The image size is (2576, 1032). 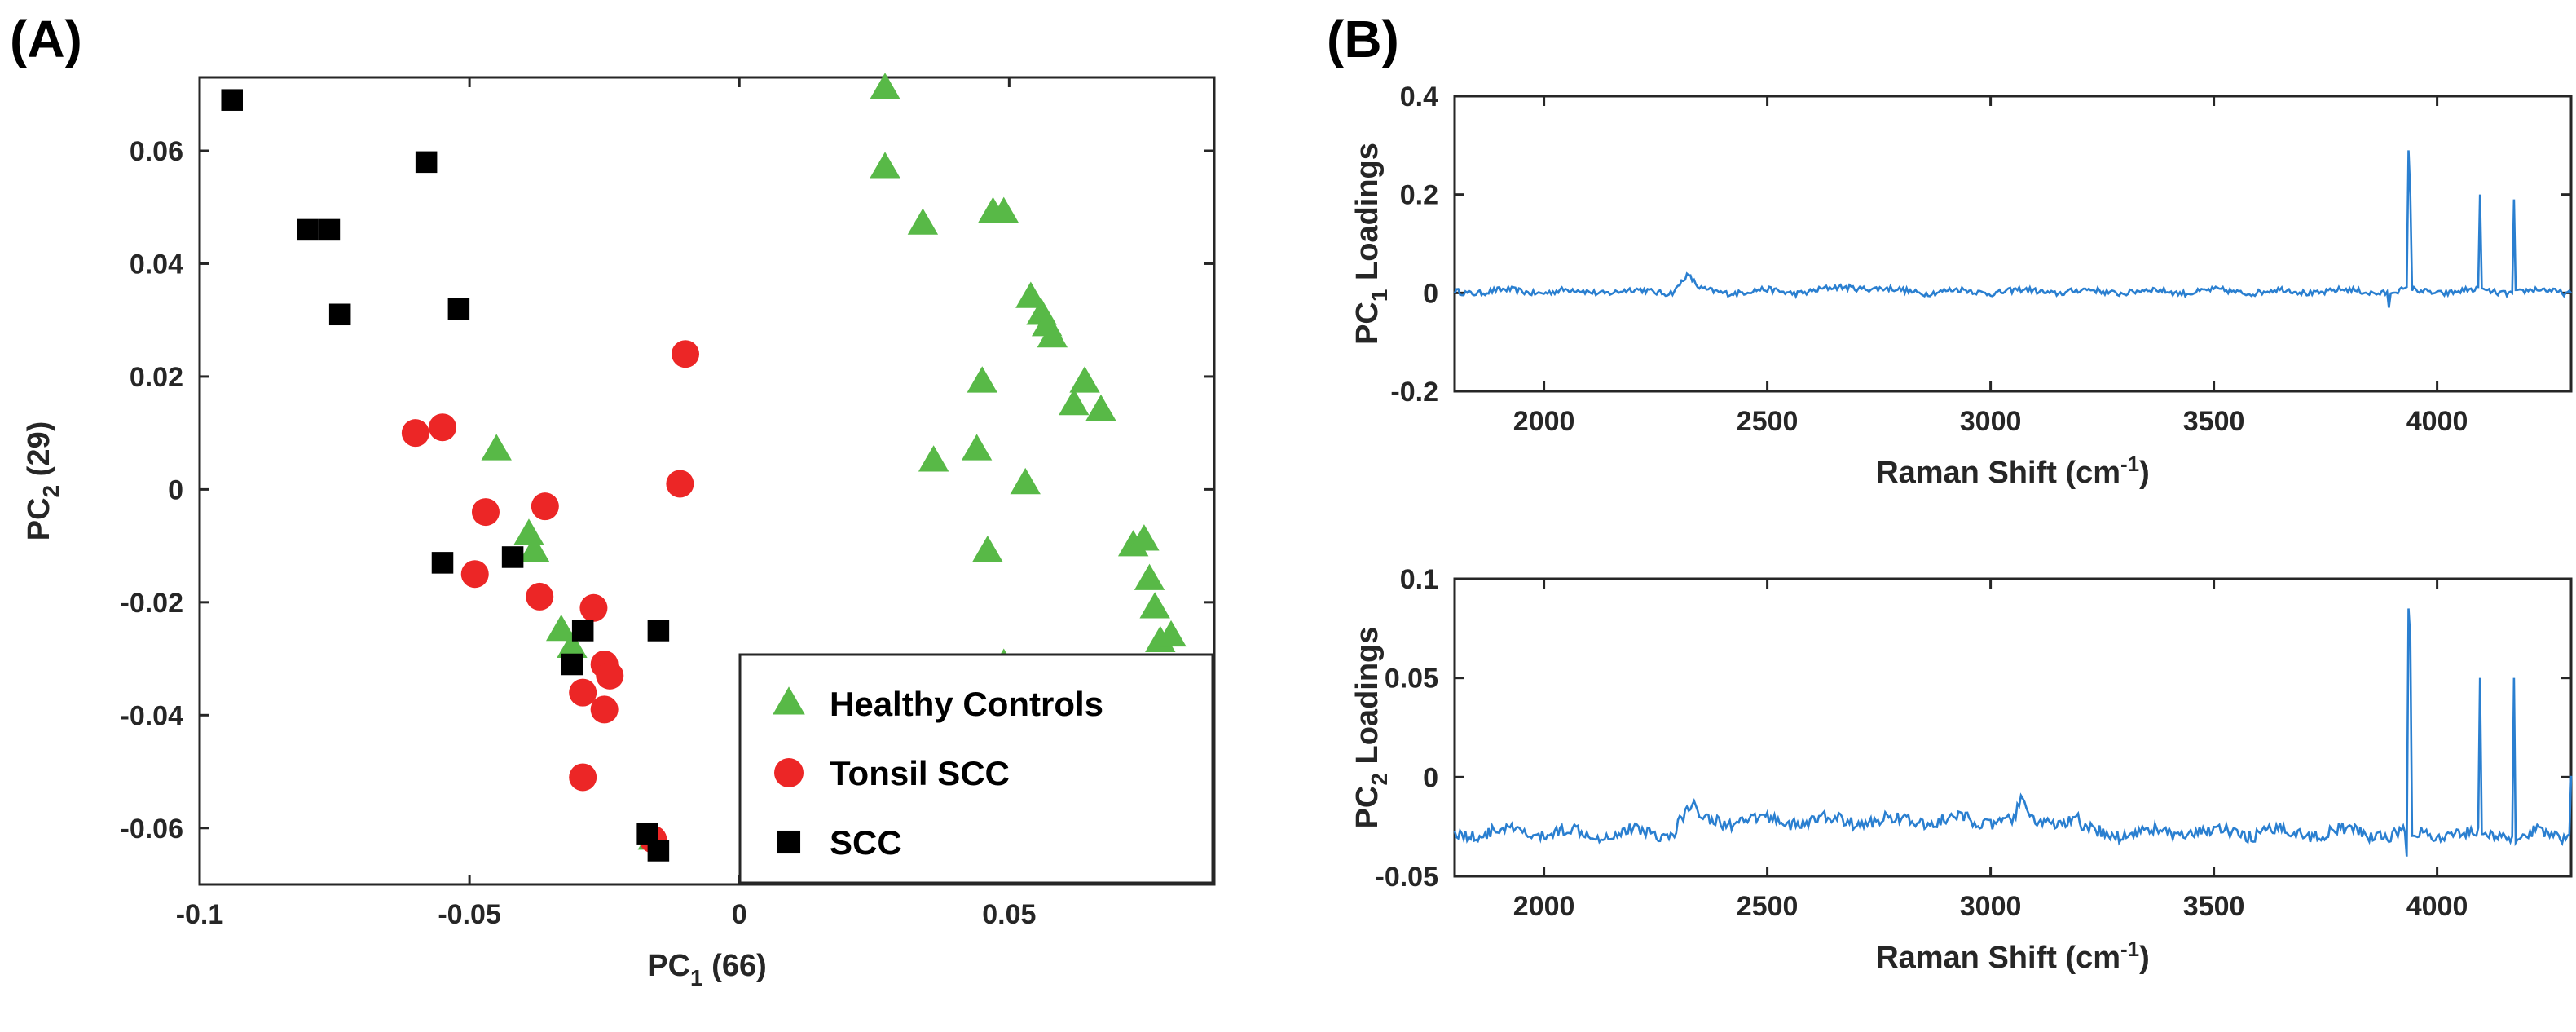 I want to click on panel-b-bottom-ylabel: PC2 Loadings, so click(x=1371, y=728).